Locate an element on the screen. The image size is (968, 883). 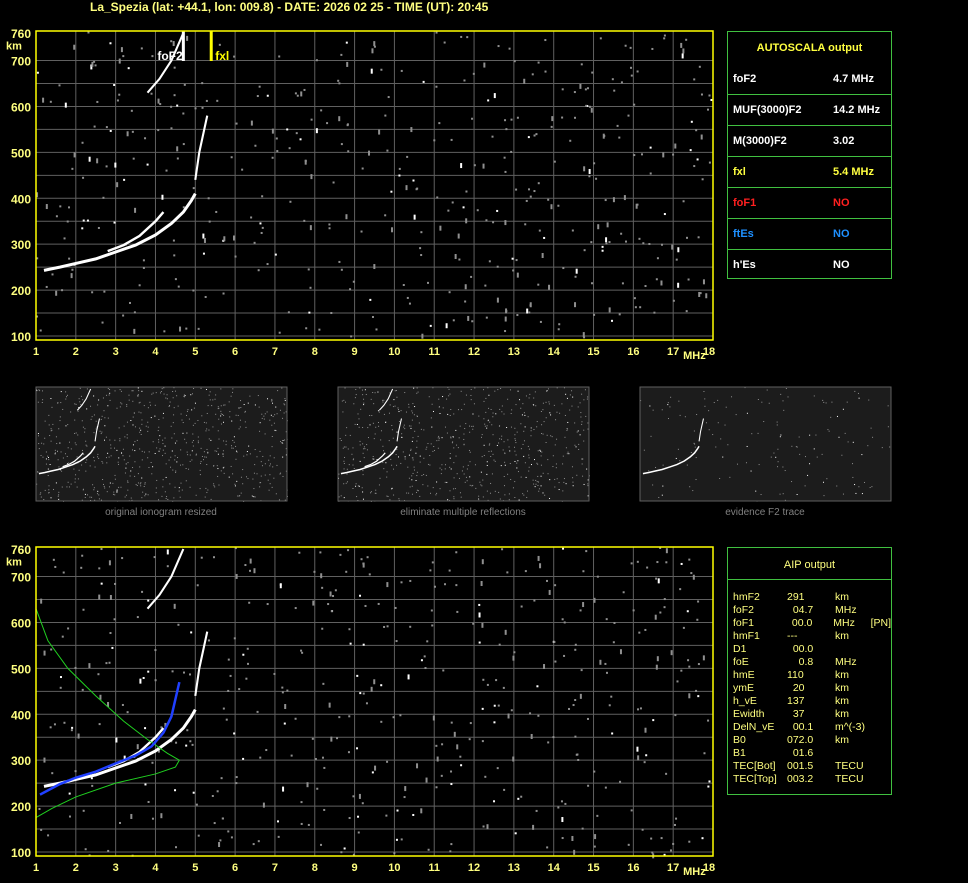
aip-cell: ymE is located at coordinates (743, 688).